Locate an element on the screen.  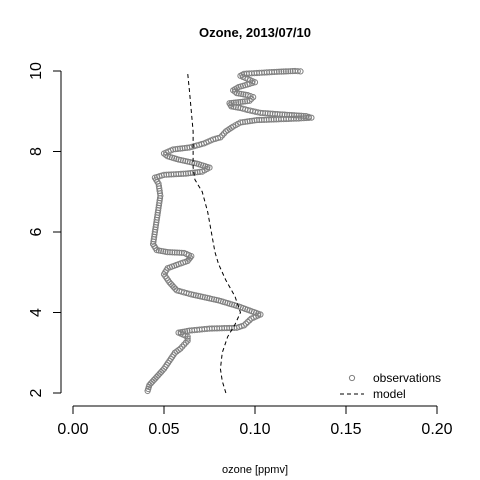
x-tick-label: 0.15 is located at coordinates (345, 429).